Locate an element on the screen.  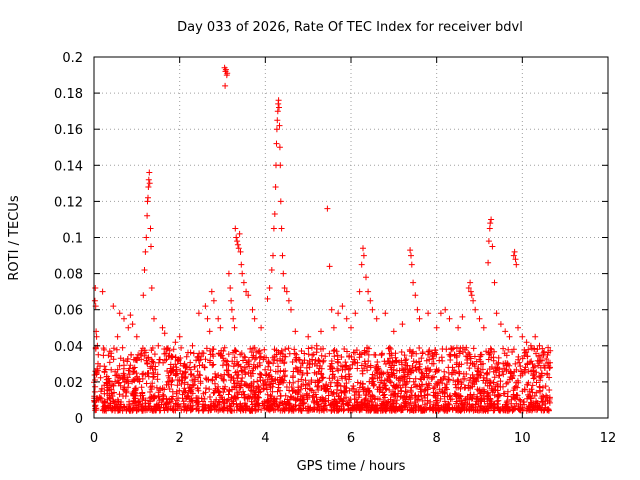
y-tick-label: 0.12 is located at coordinates (68, 202).